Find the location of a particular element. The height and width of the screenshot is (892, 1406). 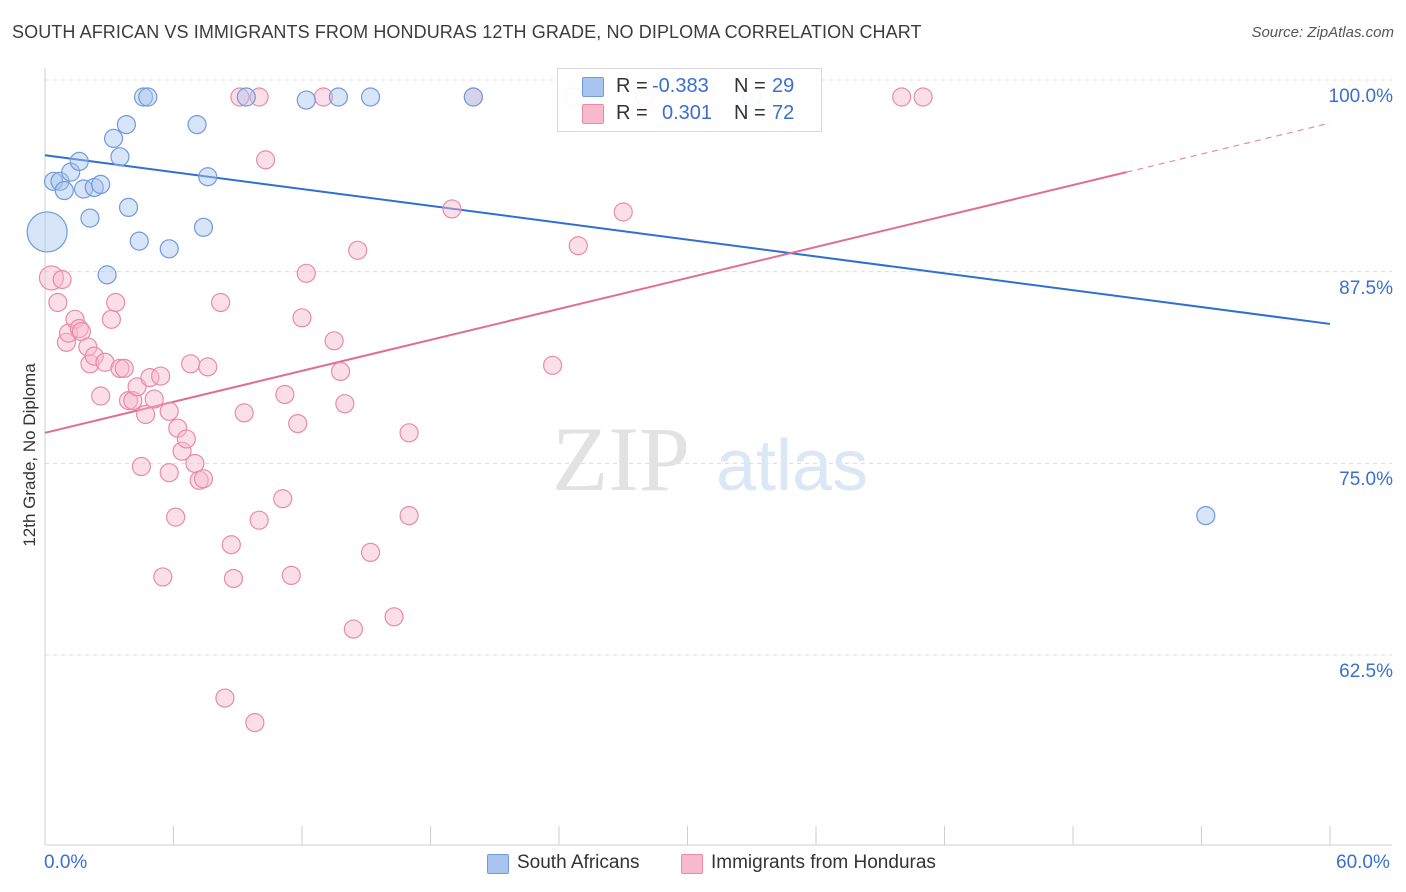

watermark: ZIP atlas is located at coordinates (710, 459).